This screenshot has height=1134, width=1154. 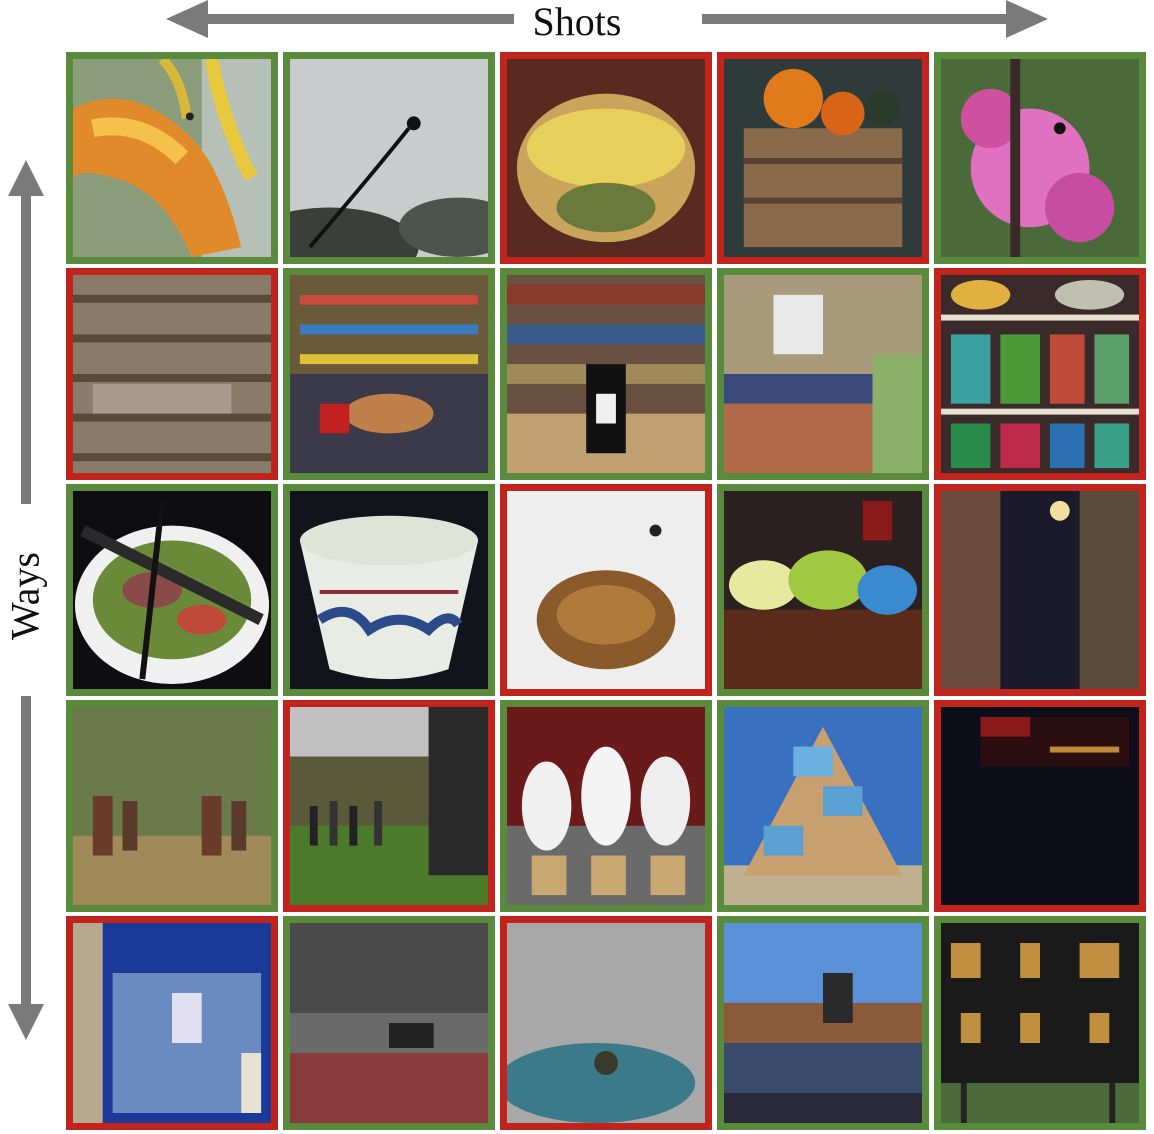 I want to click on tile-r1c5, so click(x=1040, y=158).